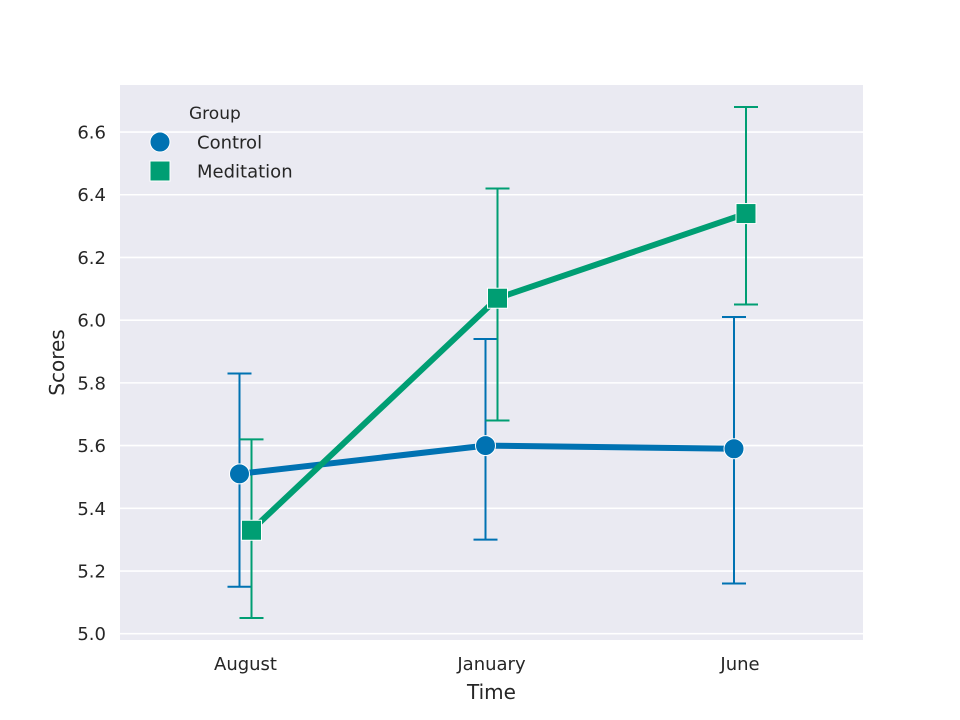  I want to click on y-tick-label: 5.4, so click(91, 509).